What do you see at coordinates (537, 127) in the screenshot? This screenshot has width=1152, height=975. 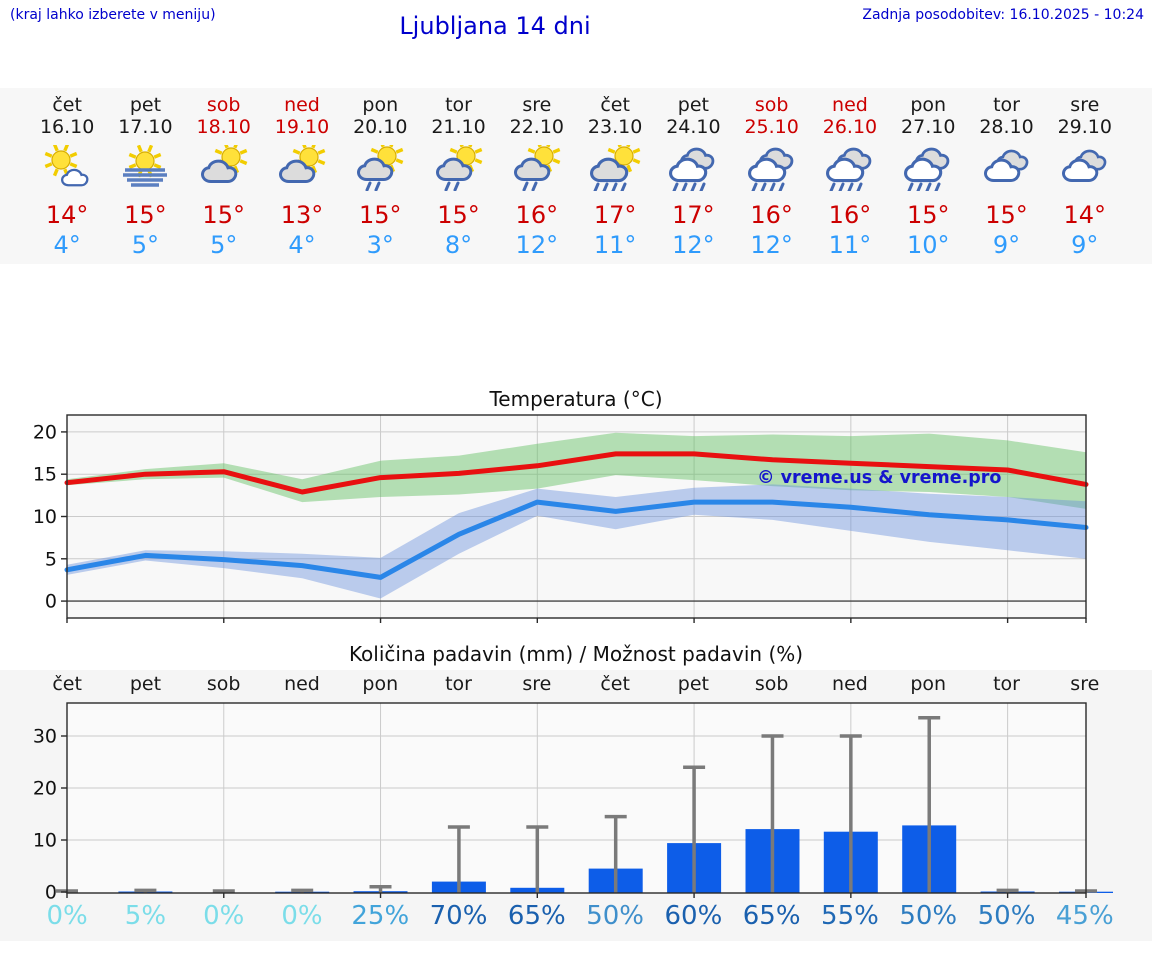 I see `day-date: 22.10` at bounding box center [537, 127].